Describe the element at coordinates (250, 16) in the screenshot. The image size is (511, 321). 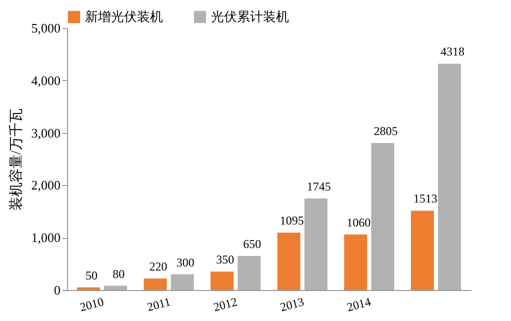
I see `legend-label: 光伏累计装机` at that location.